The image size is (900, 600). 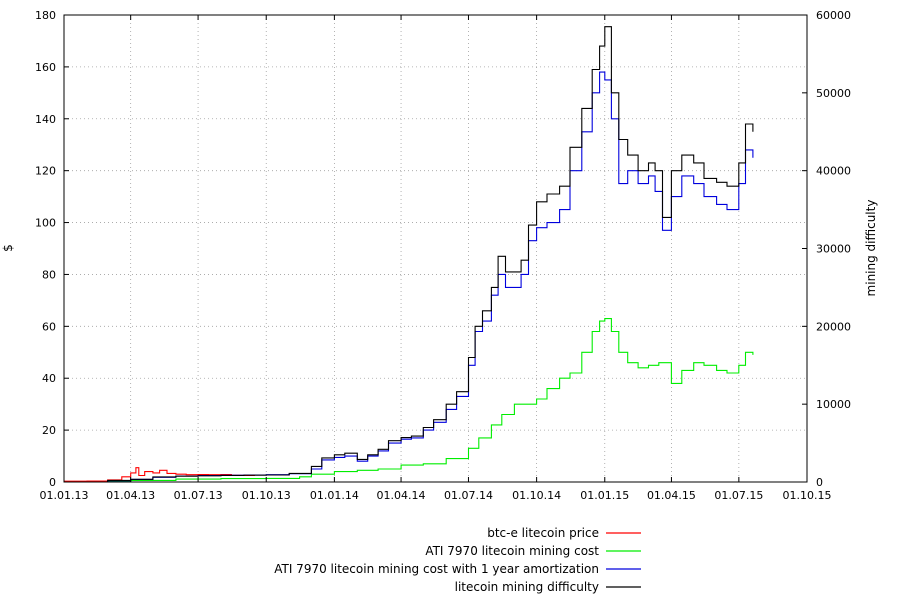 I want to click on x-tick-label: 01.07.13, so click(x=198, y=495).